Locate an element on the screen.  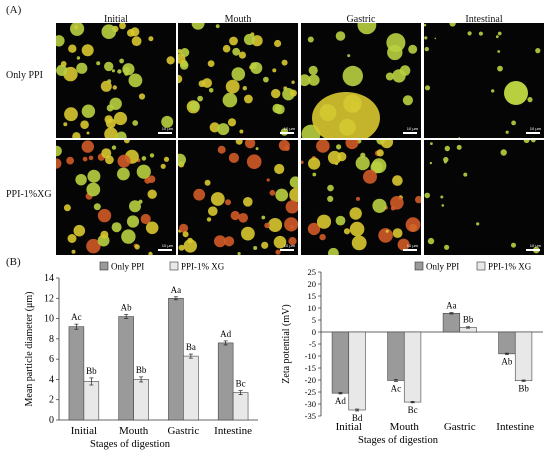
significance-label: Ac is located at coordinates (76, 317).